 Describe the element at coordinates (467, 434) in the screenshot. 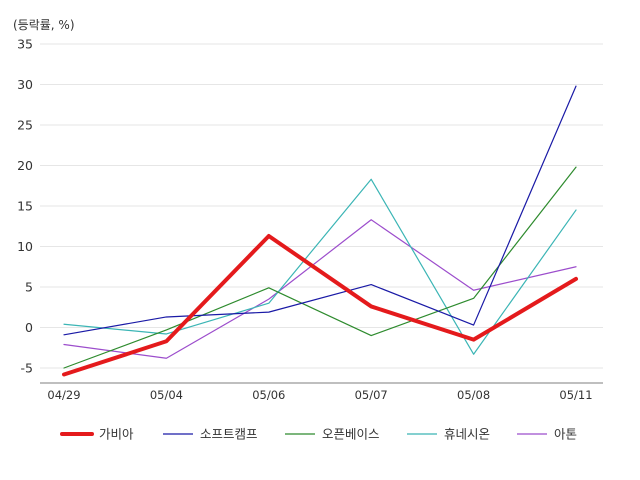

I see `legend-label-4: 휴네시온` at that location.